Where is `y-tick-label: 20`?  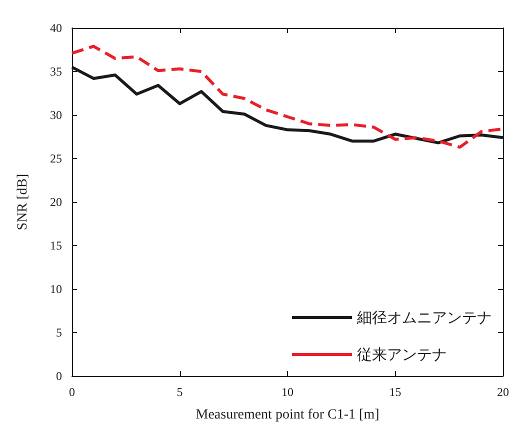
y-tick-label: 20 is located at coordinates (56, 202).